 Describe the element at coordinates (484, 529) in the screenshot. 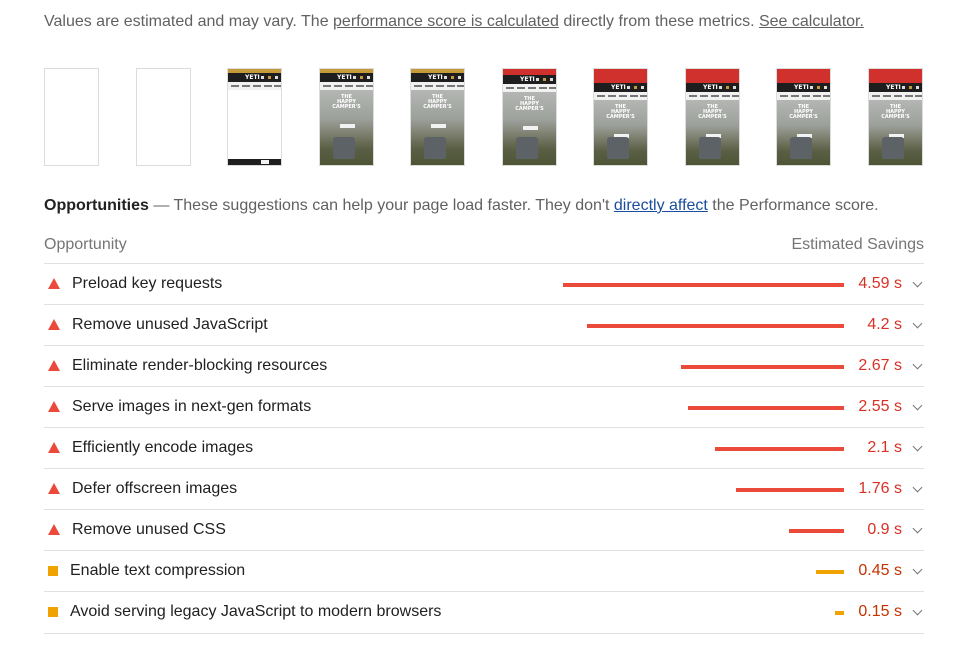

I see `opportunity-row: Remove unused CSS 0.9 s` at that location.